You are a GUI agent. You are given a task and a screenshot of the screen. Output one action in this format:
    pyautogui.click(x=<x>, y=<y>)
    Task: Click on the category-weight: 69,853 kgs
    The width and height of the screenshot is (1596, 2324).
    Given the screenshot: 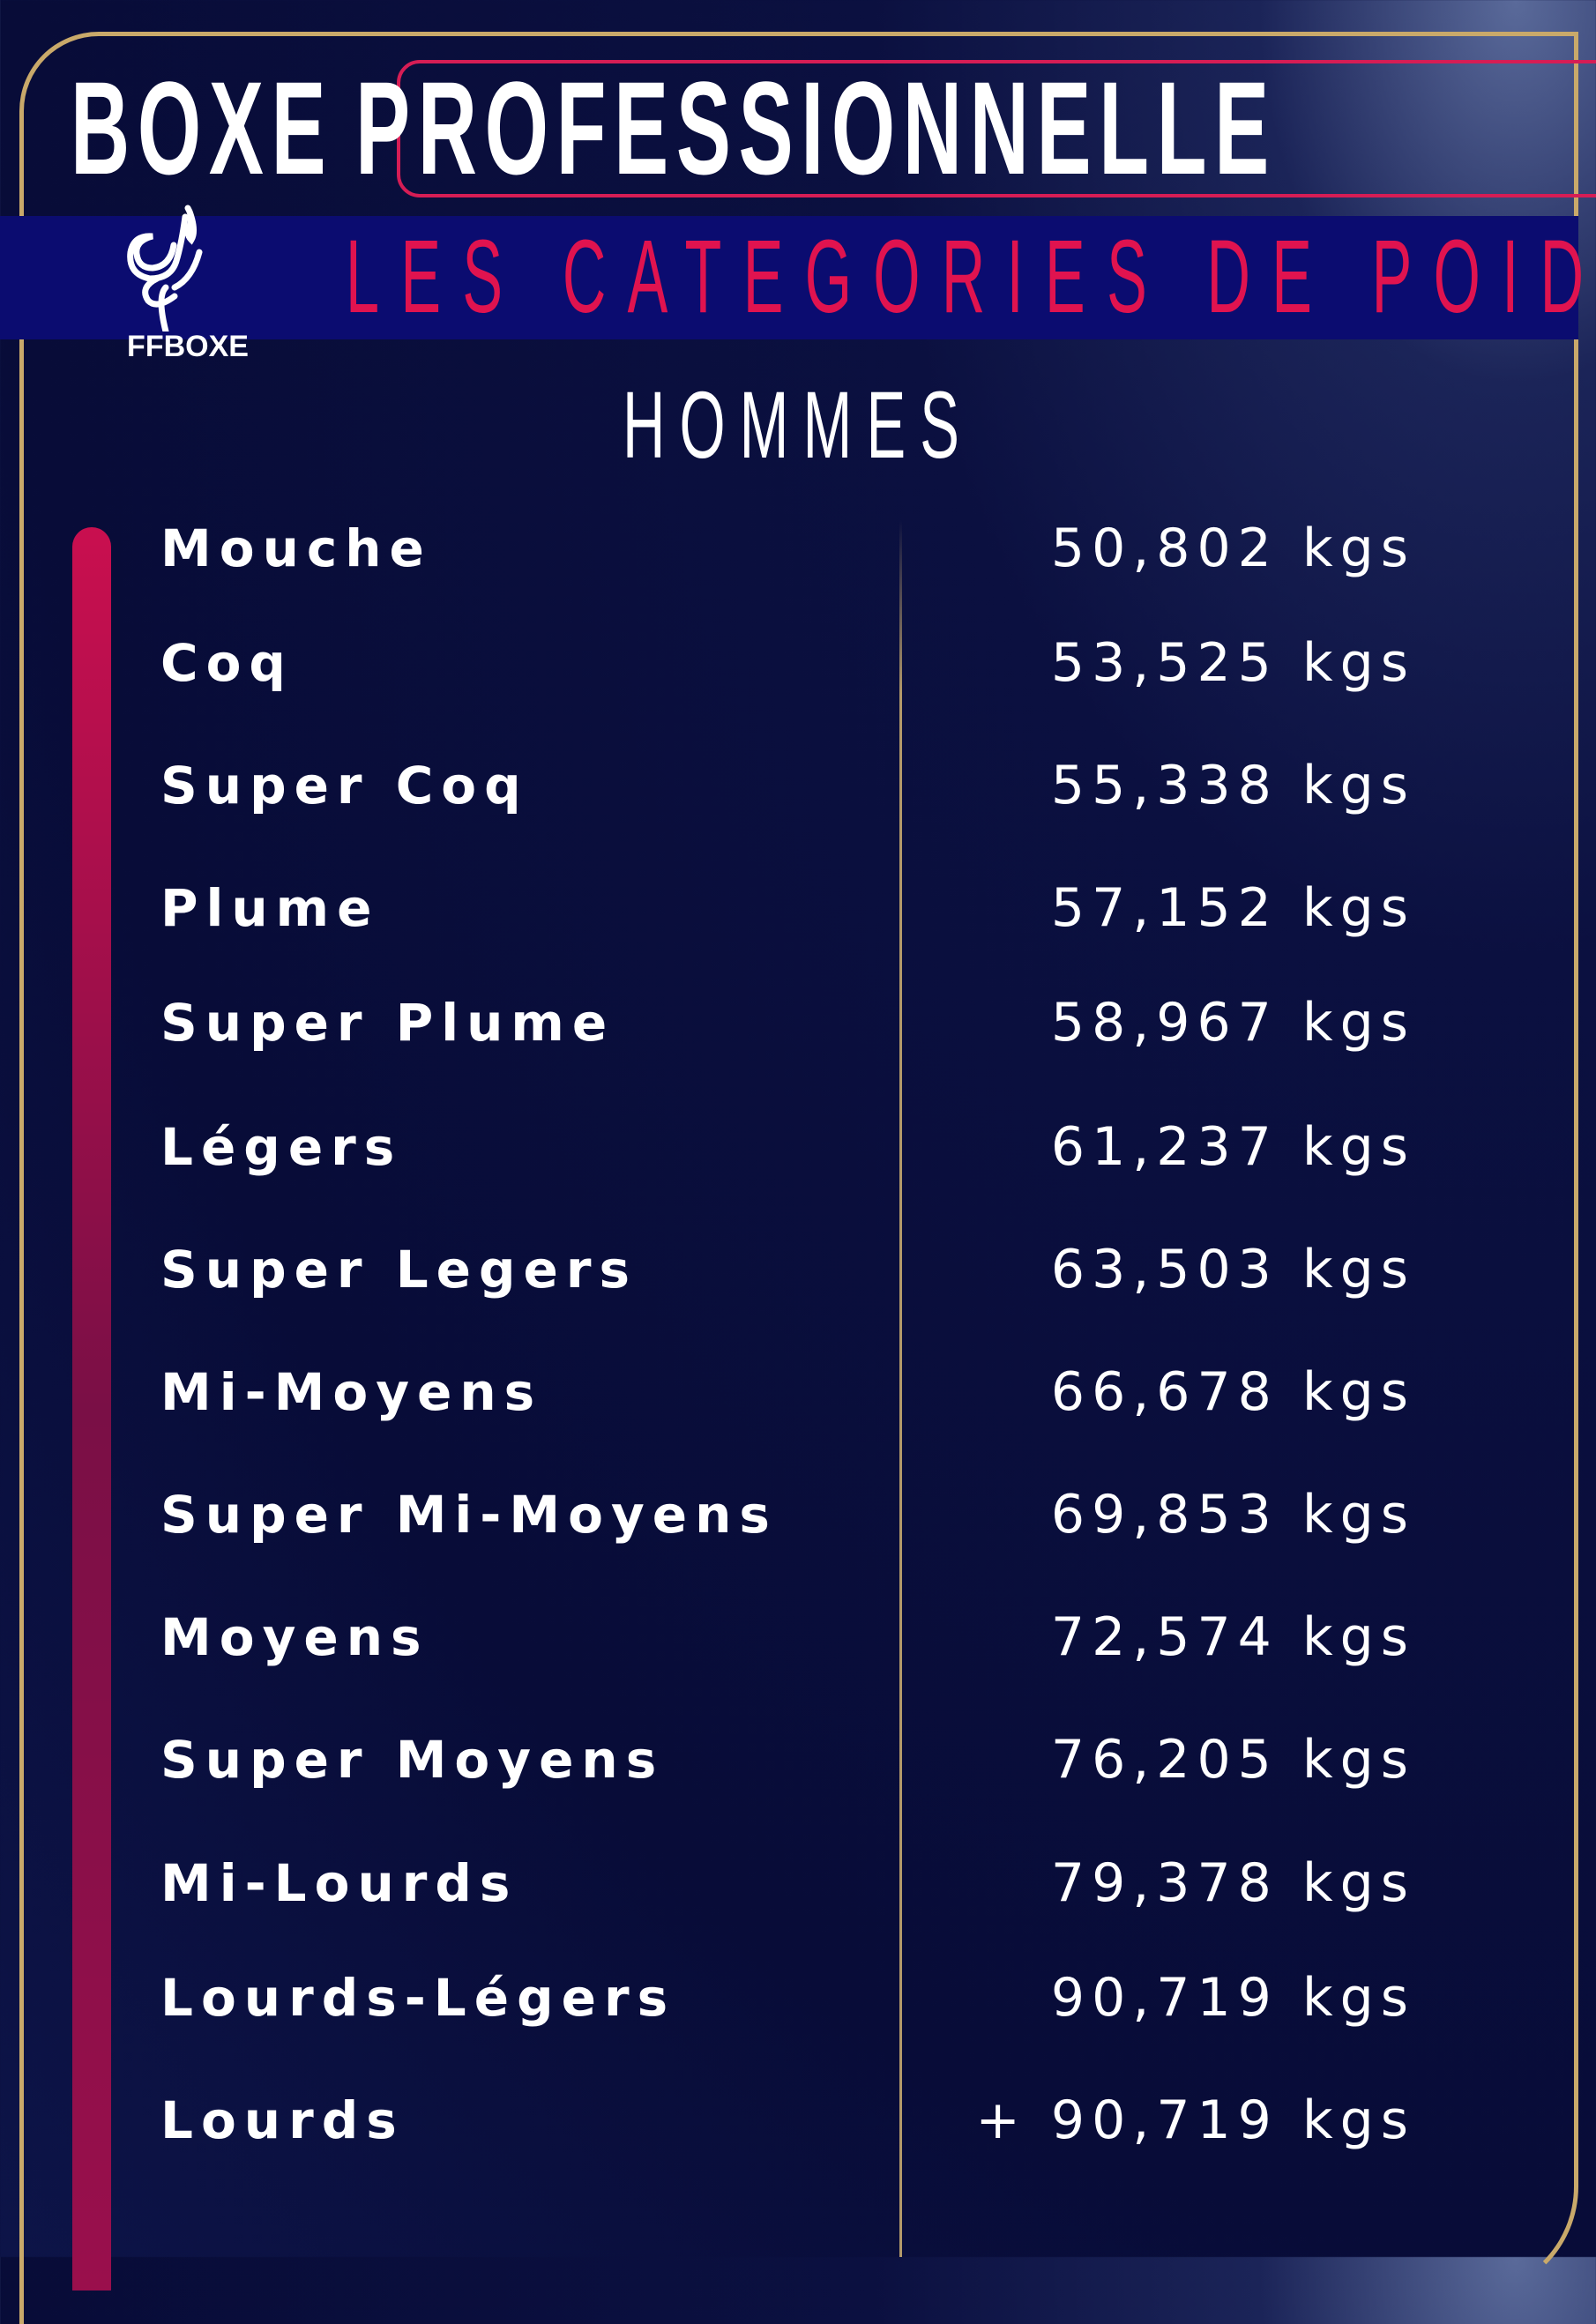 What is the action you would take?
    pyautogui.click(x=1232, y=1515)
    